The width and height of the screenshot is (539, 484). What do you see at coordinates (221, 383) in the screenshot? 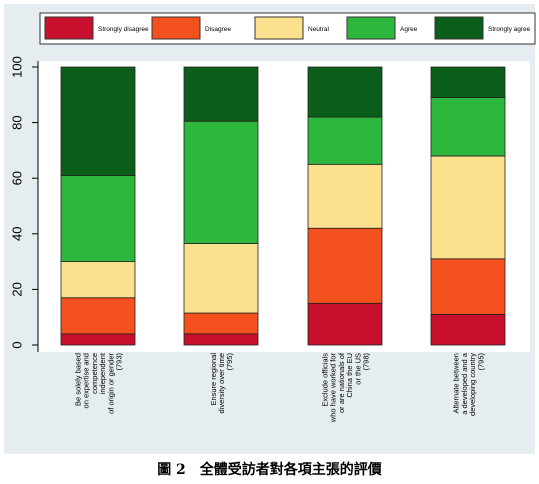
I see `x-category-label: diversity over time` at bounding box center [221, 383].